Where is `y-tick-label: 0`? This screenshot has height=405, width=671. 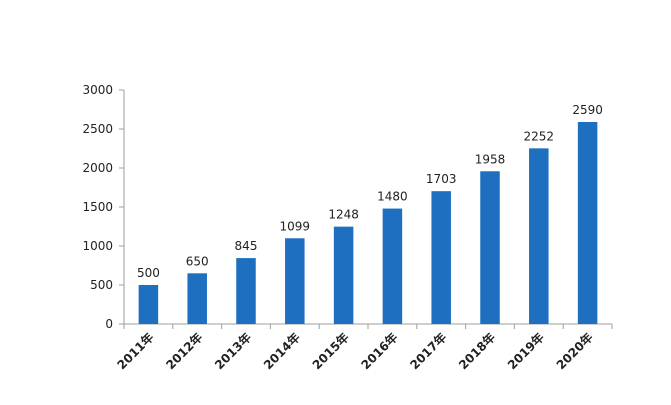
y-tick-label: 0 is located at coordinates (109, 324).